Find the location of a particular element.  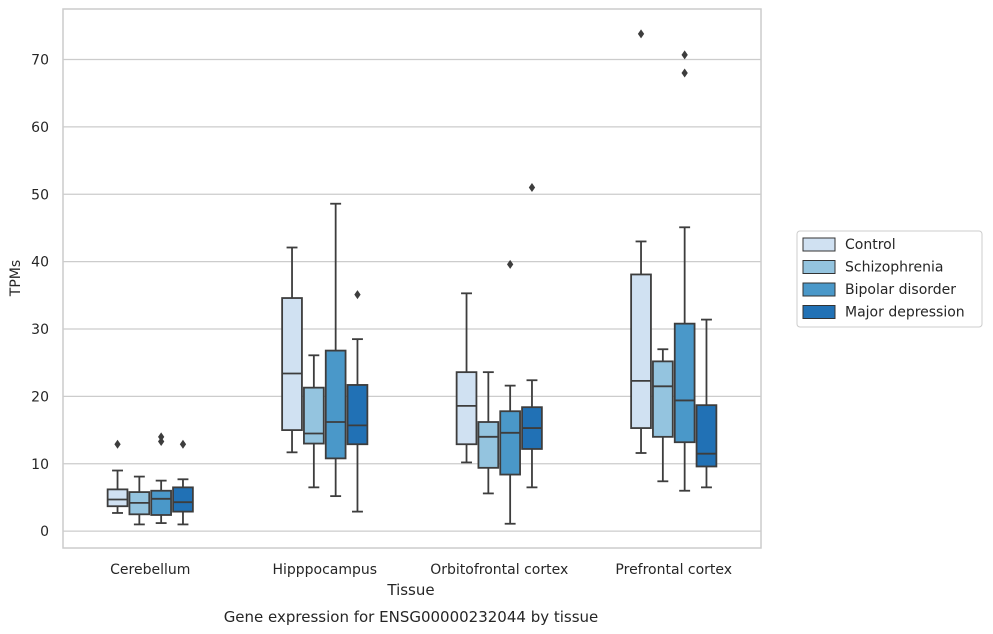

y-ticks: 0 10 20 30 40 50 60 70 is located at coordinates (40, 297).